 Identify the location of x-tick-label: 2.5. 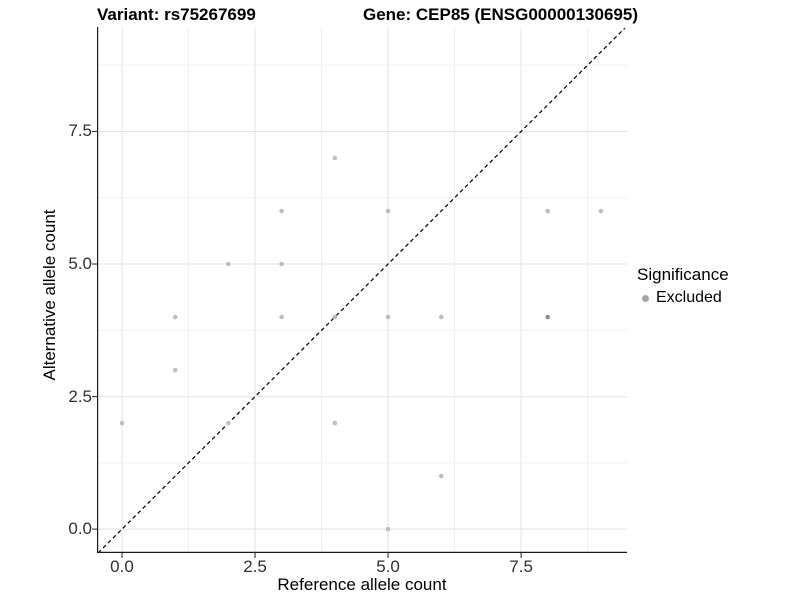
(255, 566).